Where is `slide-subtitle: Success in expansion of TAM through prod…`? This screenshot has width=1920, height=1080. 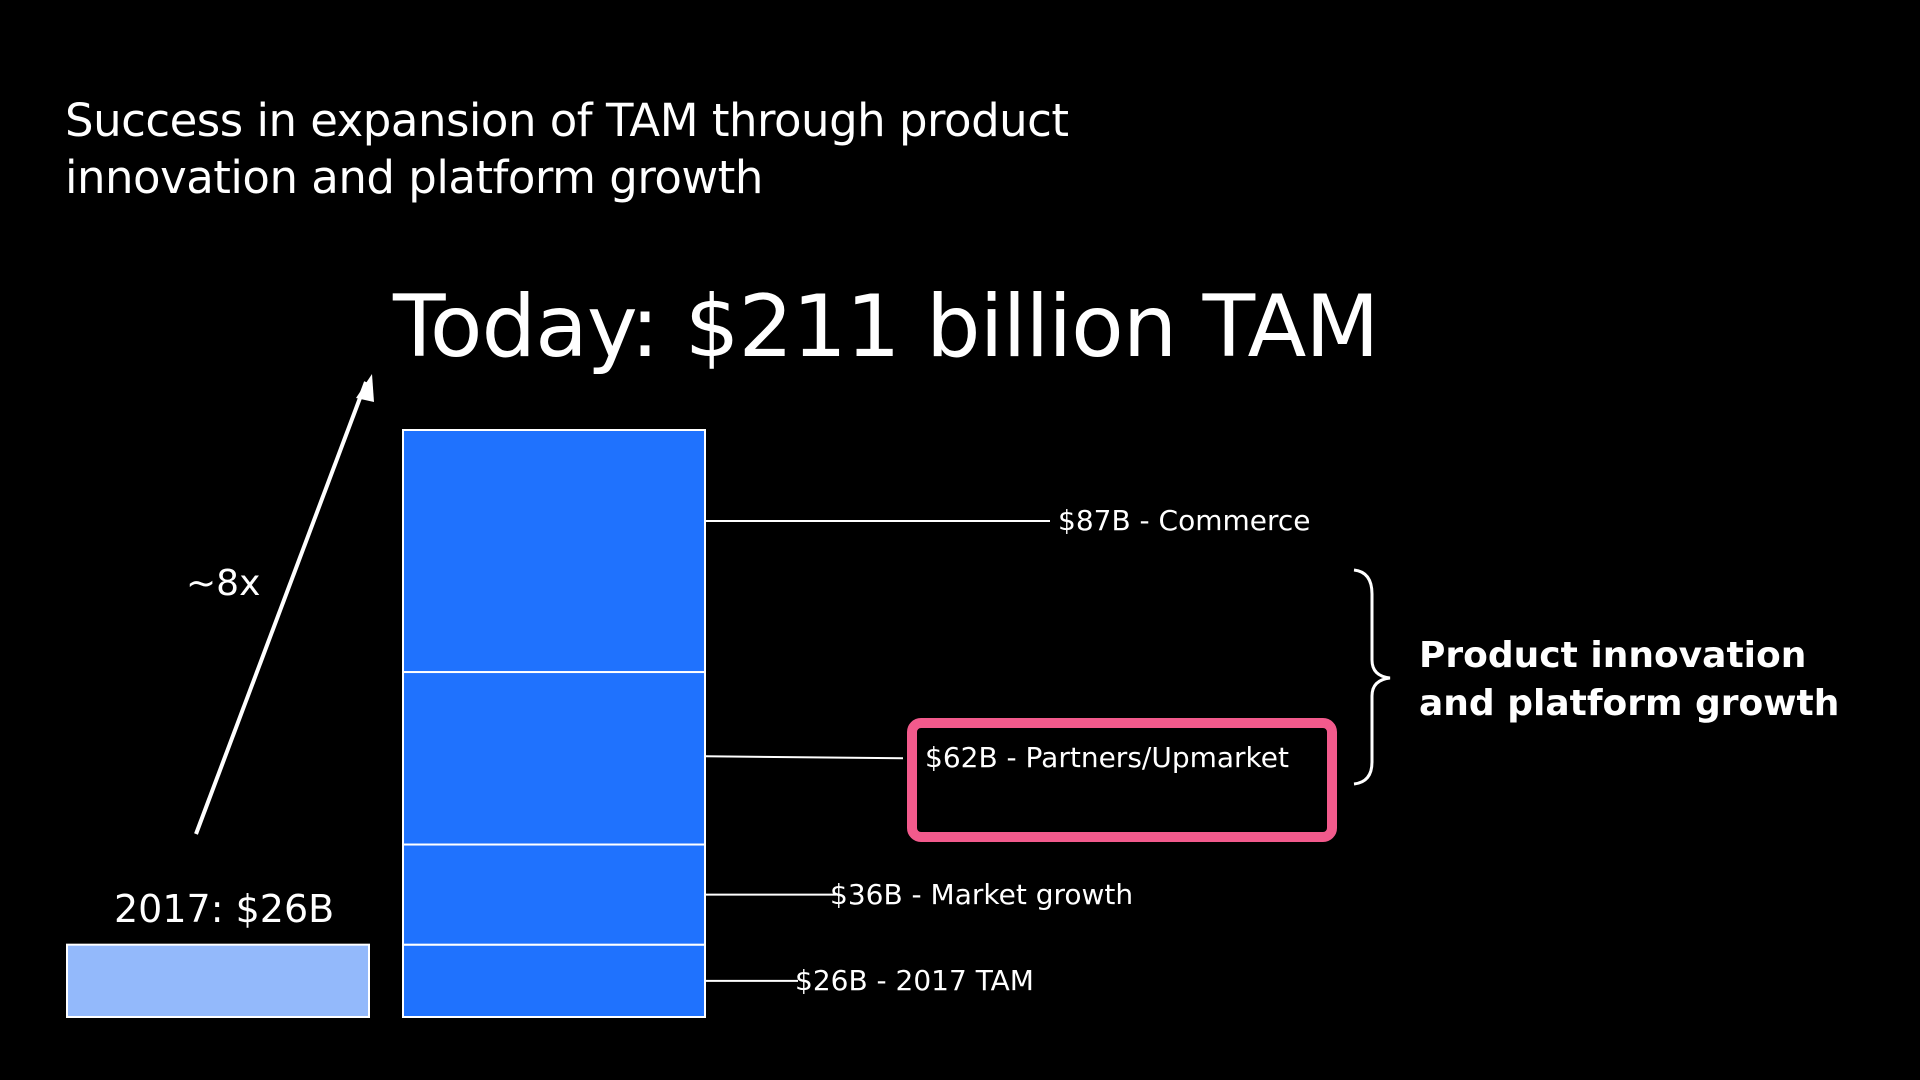
slide-subtitle: Success in expansion of TAM through prod… is located at coordinates (615, 149).